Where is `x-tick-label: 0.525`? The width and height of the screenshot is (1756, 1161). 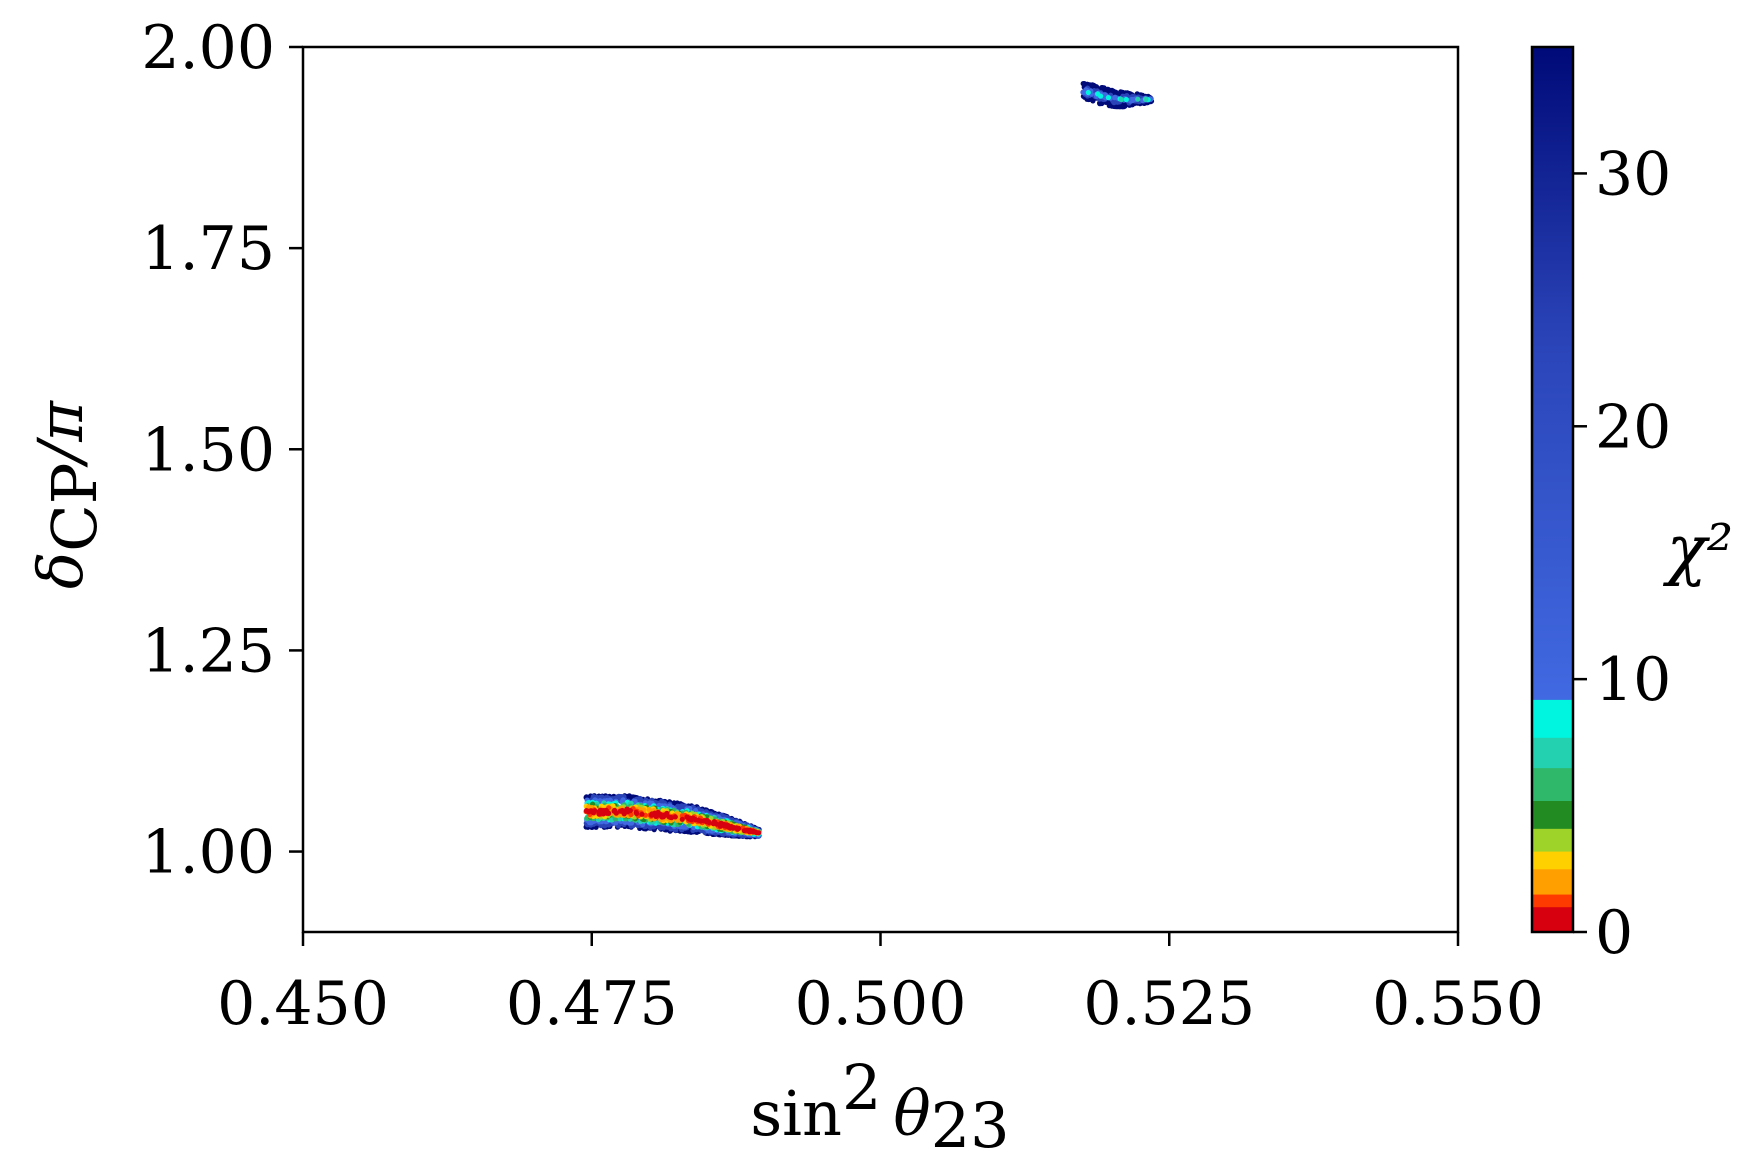 x-tick-label: 0.525 is located at coordinates (1169, 1004).